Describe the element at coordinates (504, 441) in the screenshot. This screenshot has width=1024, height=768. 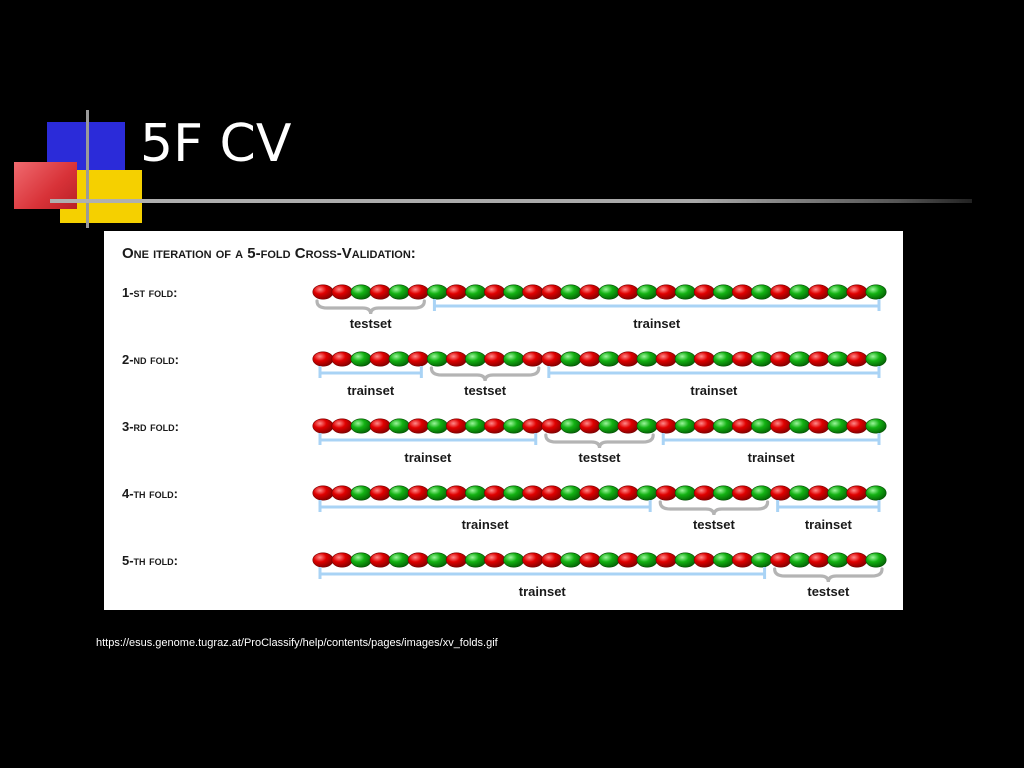
I see `fold-row: 3-rd fold: trainset testset trainset` at that location.